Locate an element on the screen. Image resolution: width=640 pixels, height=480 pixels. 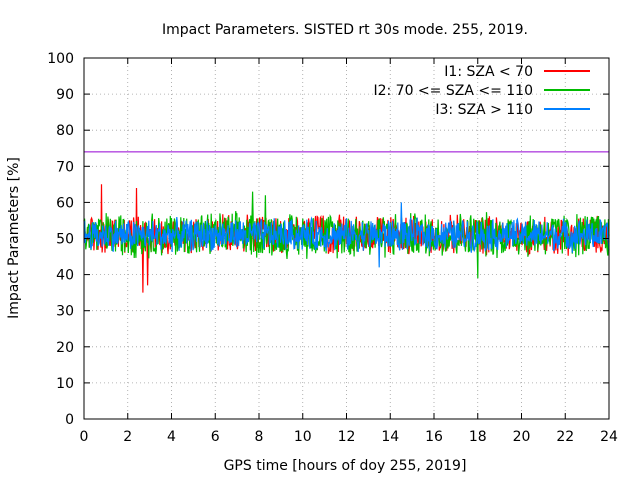
legend-label-1: I1: SZA < 70 is located at coordinates (488, 72).